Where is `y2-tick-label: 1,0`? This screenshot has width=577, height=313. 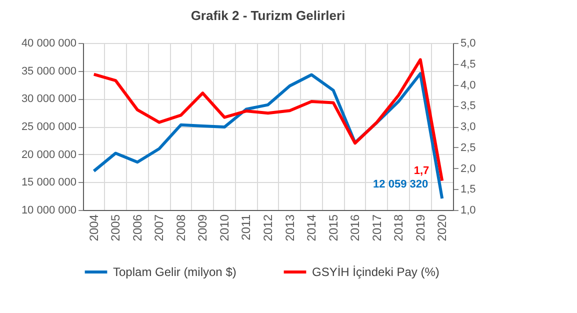
y2-tick-label: 1,0 is located at coordinates (468, 210).